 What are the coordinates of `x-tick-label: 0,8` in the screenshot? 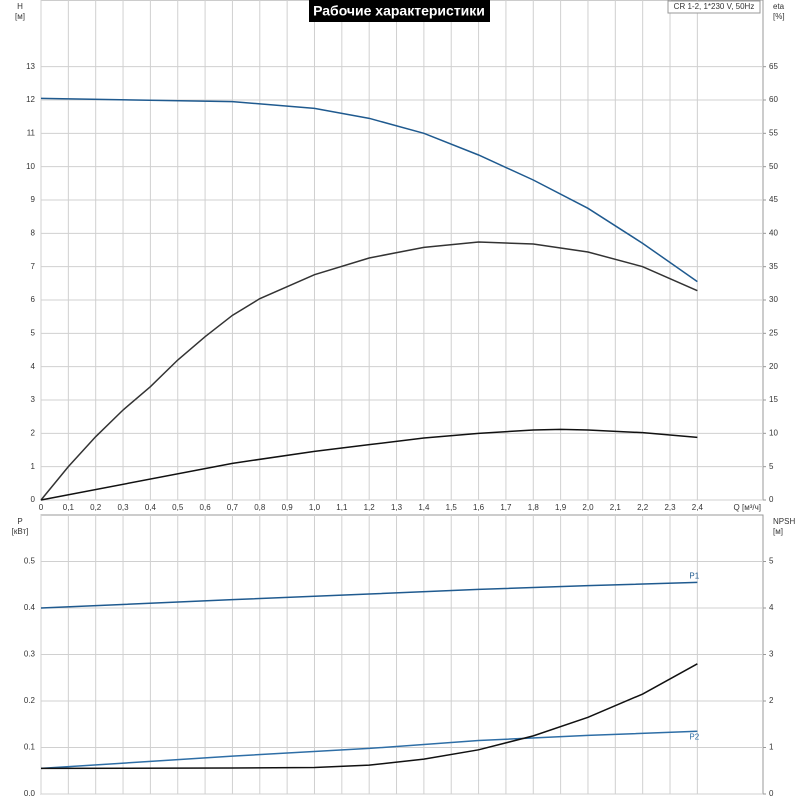 It's located at (260, 507).